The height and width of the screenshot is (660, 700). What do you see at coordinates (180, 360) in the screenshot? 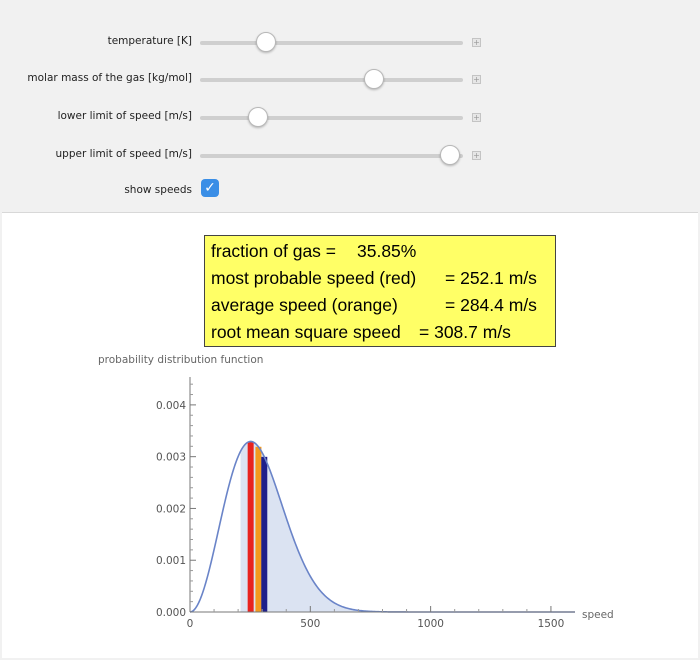
I see `y-axis-title: probability distribution function` at bounding box center [180, 360].